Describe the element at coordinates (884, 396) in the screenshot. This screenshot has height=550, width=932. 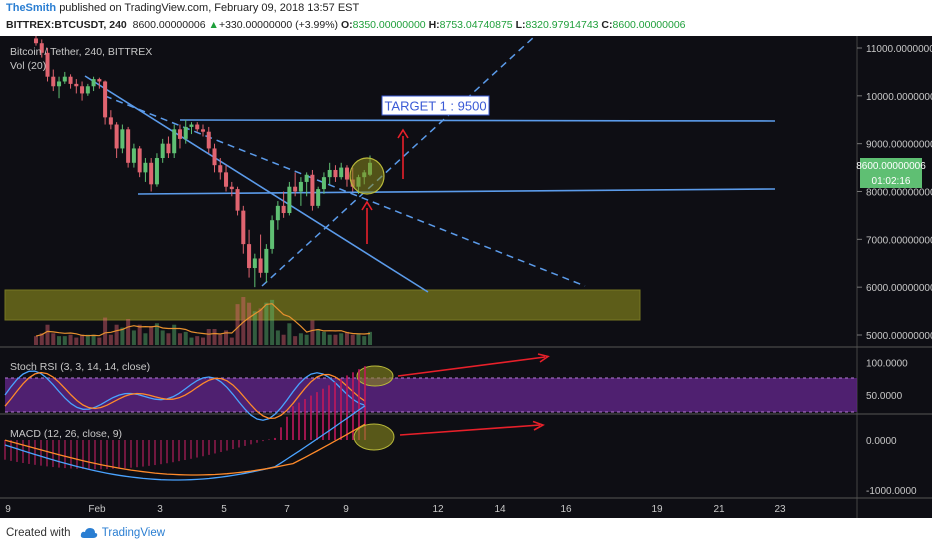
I see `rsi-tick-label: 50.0000` at that location.